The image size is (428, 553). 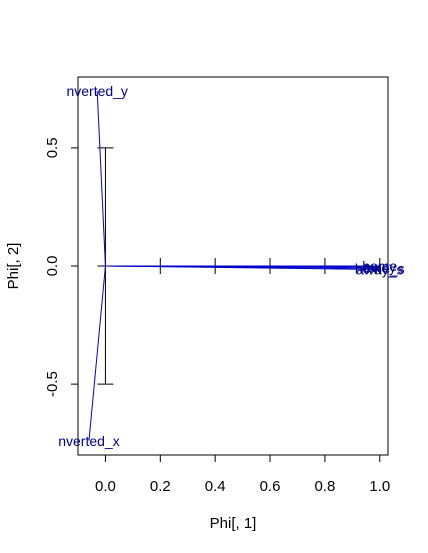 I want to click on x-tick-label-3: 0.6, so click(x=270, y=486).